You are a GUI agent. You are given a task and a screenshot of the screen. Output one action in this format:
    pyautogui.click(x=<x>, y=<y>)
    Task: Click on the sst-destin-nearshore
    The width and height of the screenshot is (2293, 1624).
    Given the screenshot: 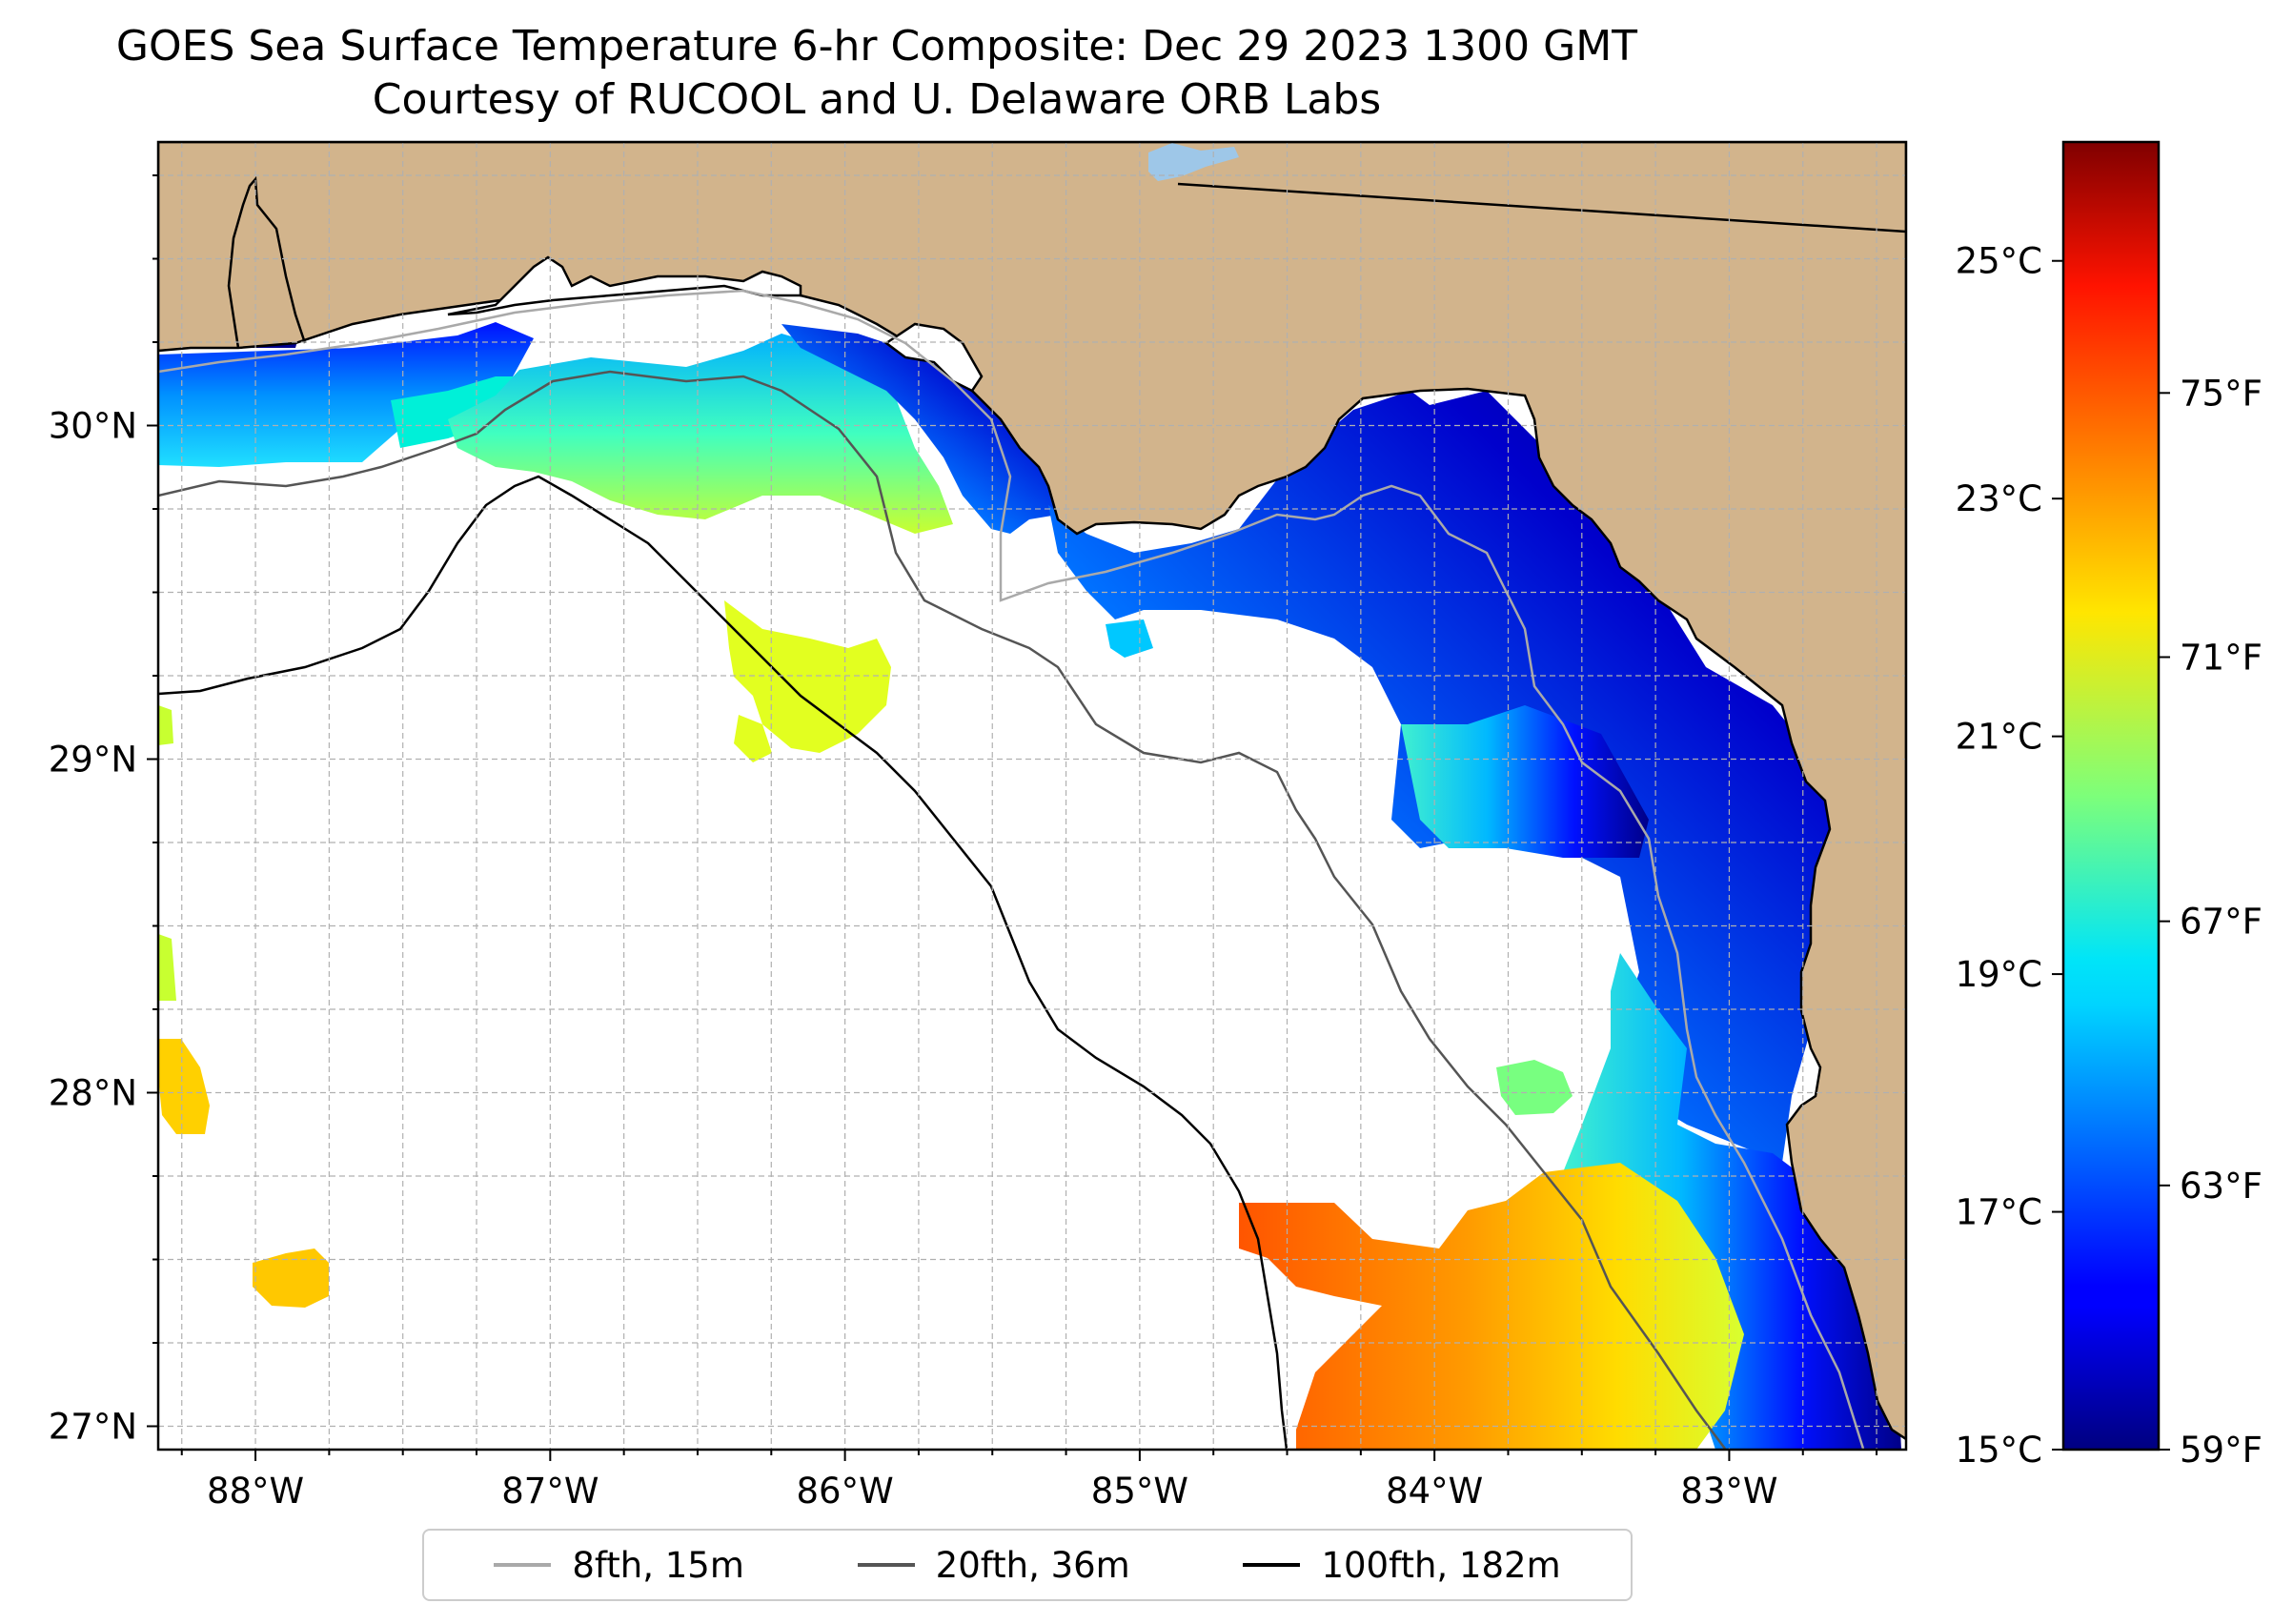 What is the action you would take?
    pyautogui.click(x=920, y=429)
    